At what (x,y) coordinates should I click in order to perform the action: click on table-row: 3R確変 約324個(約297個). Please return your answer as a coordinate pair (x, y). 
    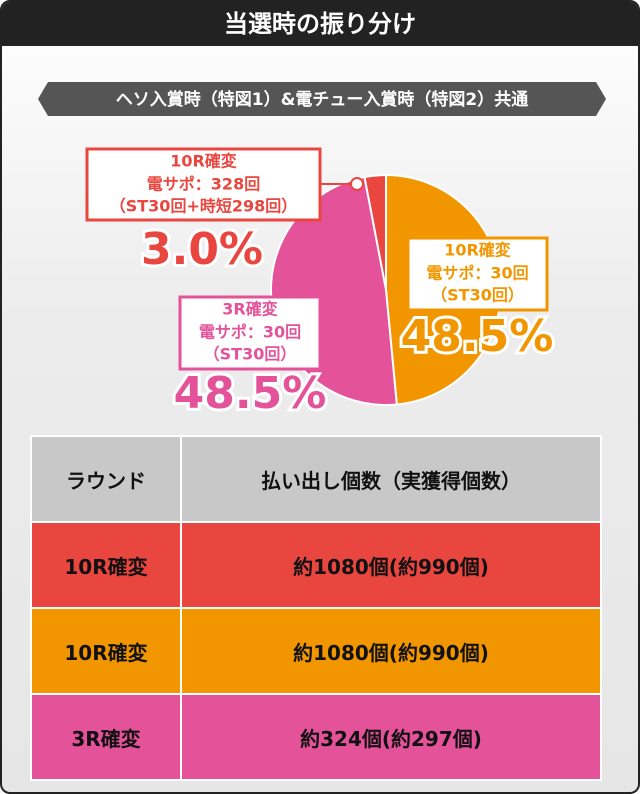
    Looking at the image, I should click on (316, 737).